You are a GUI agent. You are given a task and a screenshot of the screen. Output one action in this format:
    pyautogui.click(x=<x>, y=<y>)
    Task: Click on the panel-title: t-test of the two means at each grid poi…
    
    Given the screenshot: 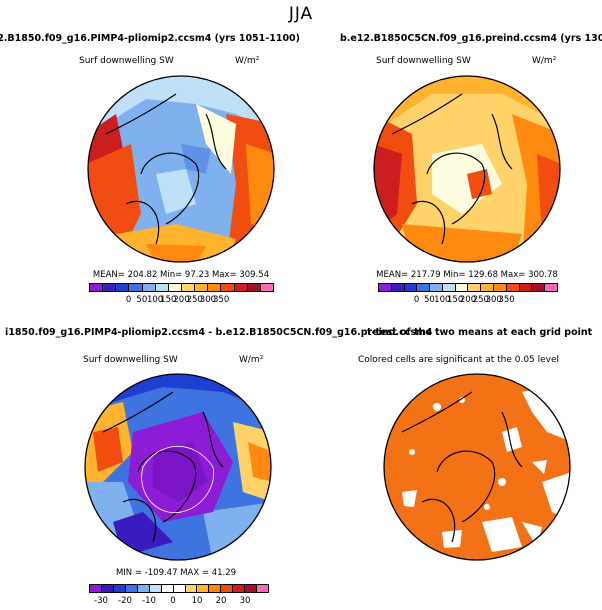 What is the action you would take?
    pyautogui.click(x=480, y=332)
    